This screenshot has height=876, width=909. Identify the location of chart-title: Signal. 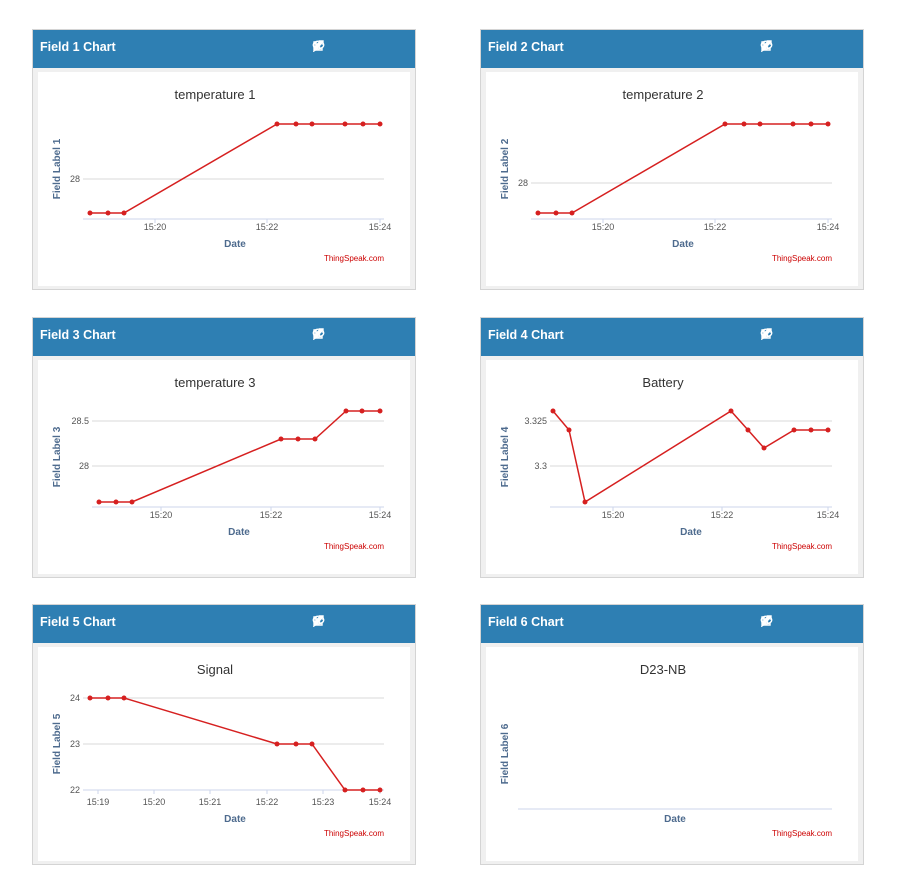
(215, 669).